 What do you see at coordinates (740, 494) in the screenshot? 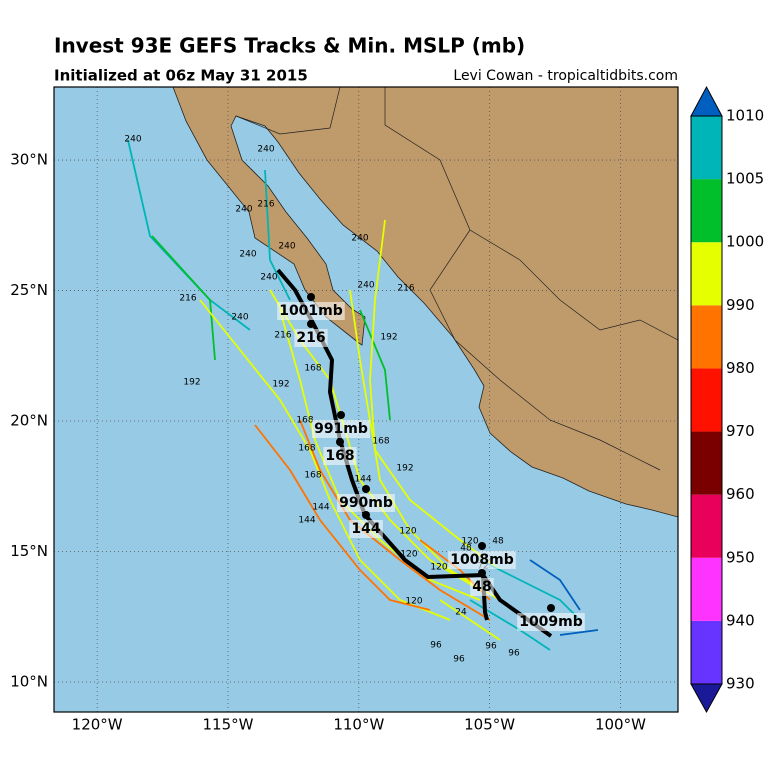
I see `colorbar-label: 960` at bounding box center [740, 494].